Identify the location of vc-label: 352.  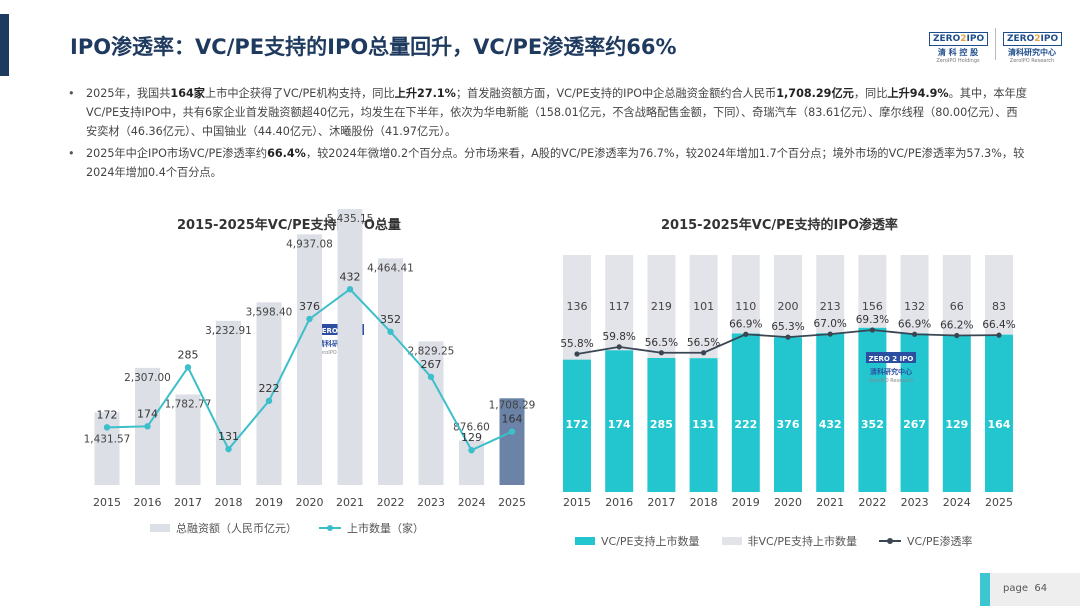
(872, 424).